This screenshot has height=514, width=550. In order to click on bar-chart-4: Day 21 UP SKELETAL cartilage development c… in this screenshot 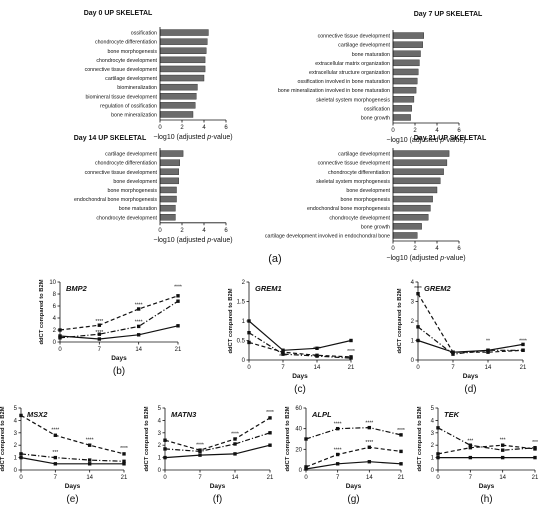, I will do `click(376, 198)`.